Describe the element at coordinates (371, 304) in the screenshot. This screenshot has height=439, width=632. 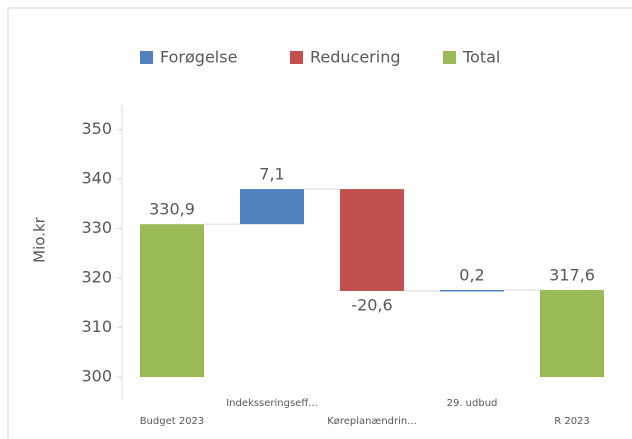
I see `value-label: -20,6` at that location.